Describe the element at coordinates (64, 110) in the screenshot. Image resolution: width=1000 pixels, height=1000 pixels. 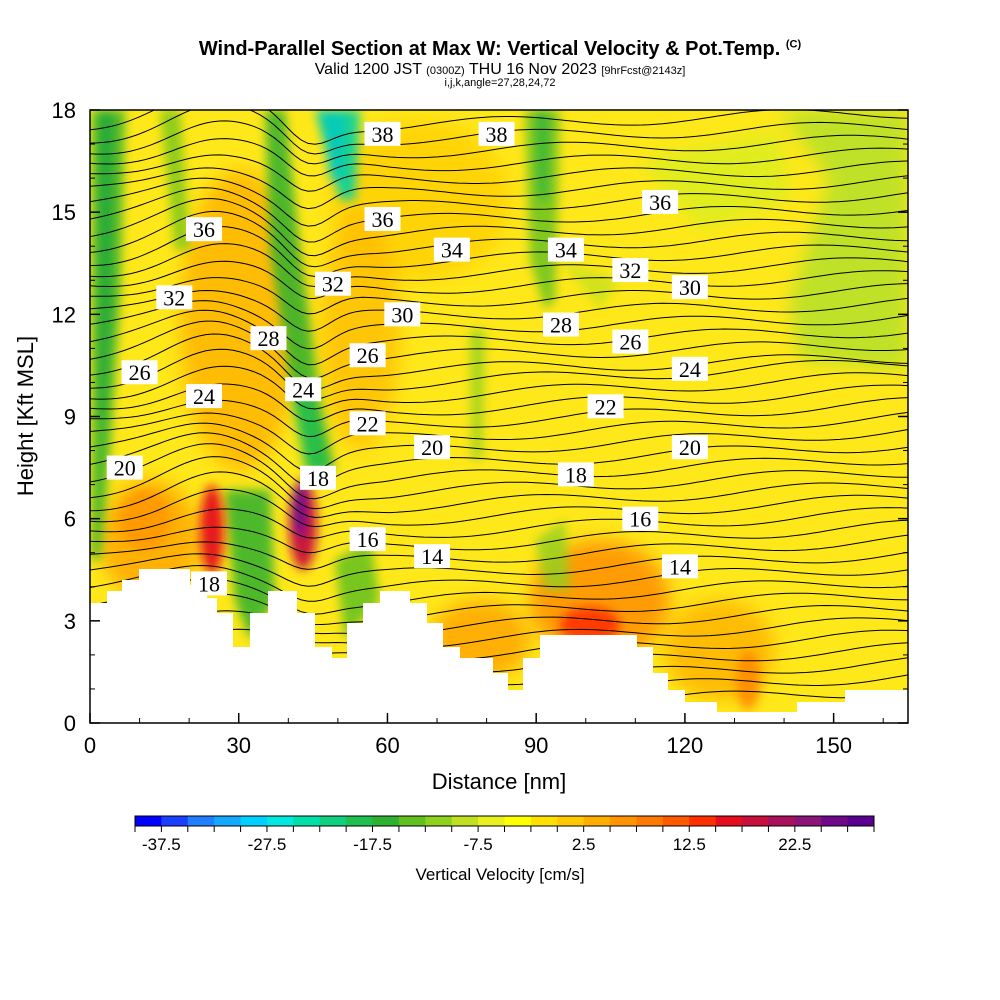
I see `y-tick-label: 18` at that location.